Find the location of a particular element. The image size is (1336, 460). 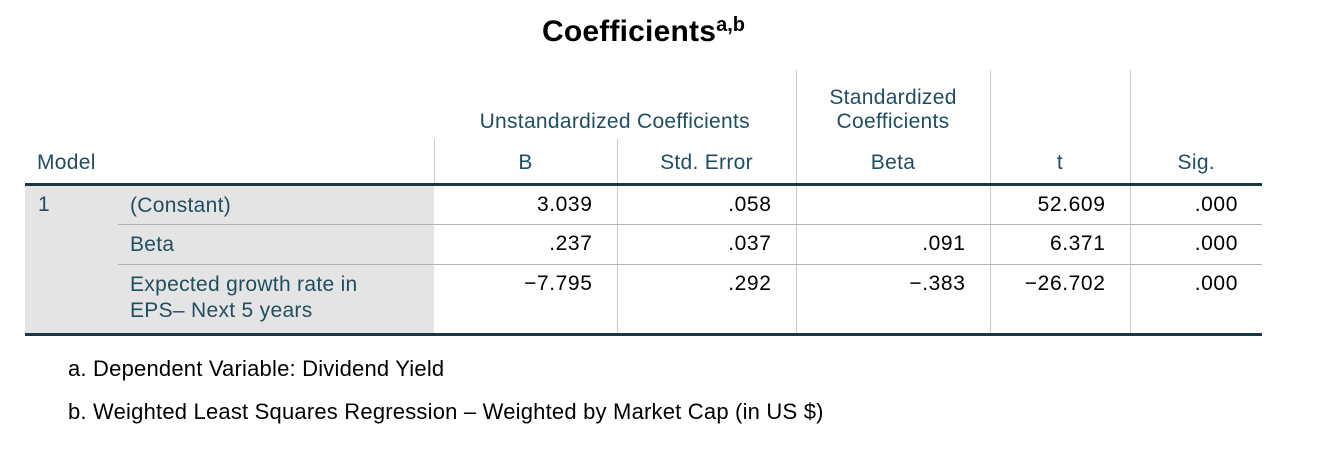

cell-beta: .091 is located at coordinates (892, 244).